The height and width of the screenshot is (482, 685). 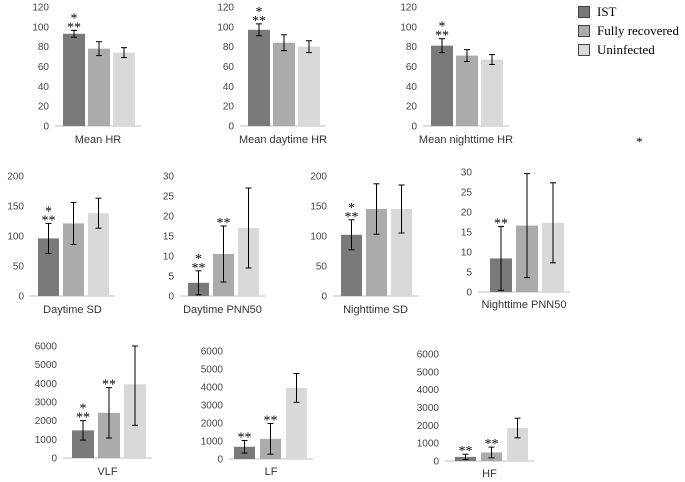 I want to click on y-tick-label-daytime-sd: 150, so click(x=15, y=207).